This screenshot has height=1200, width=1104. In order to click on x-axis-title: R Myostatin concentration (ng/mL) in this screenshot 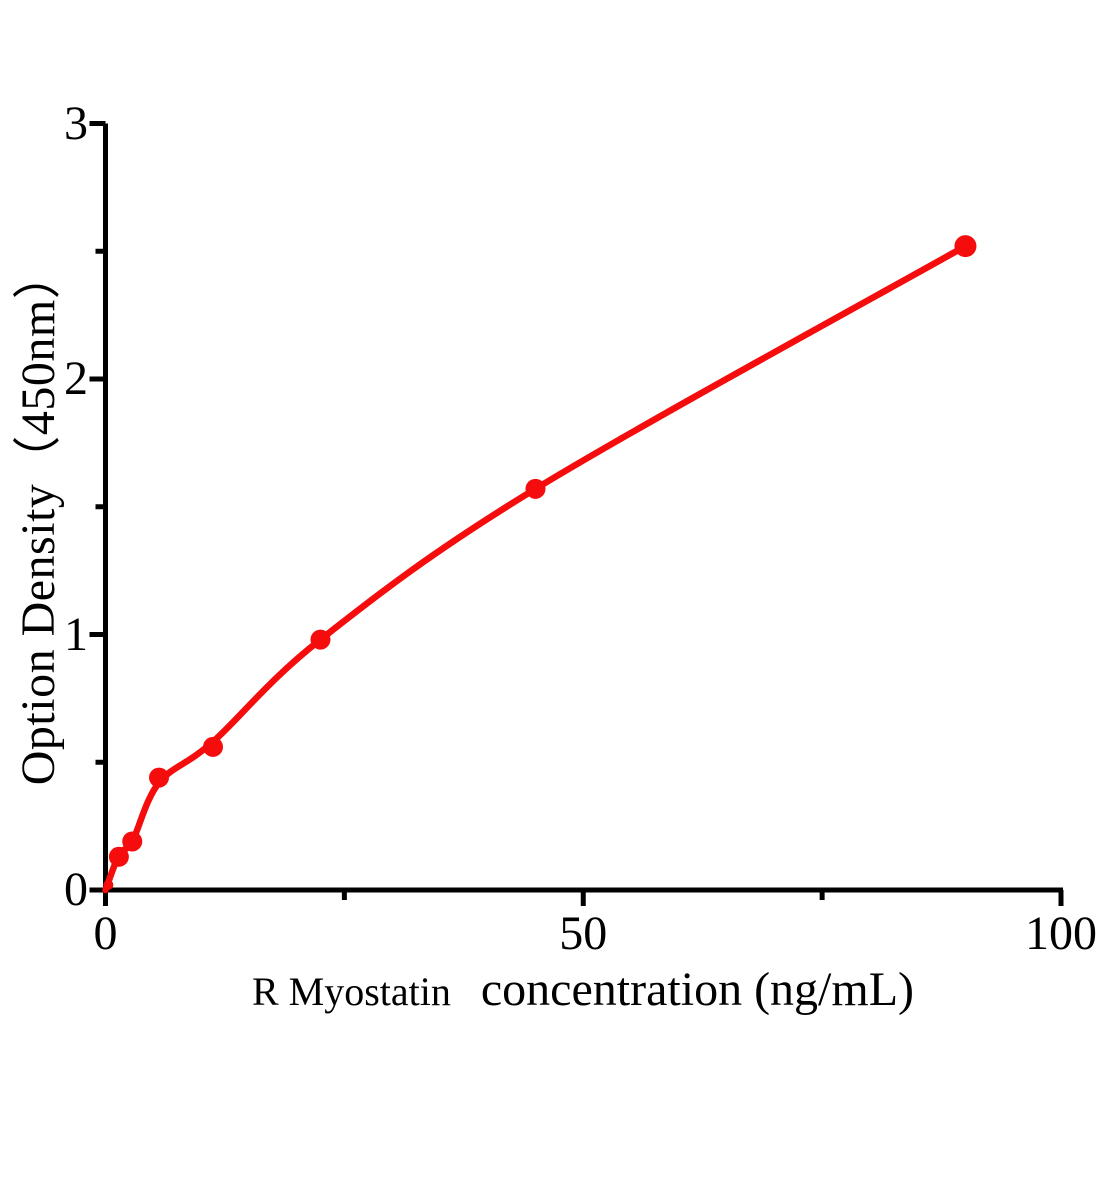, I will do `click(583, 989)`.